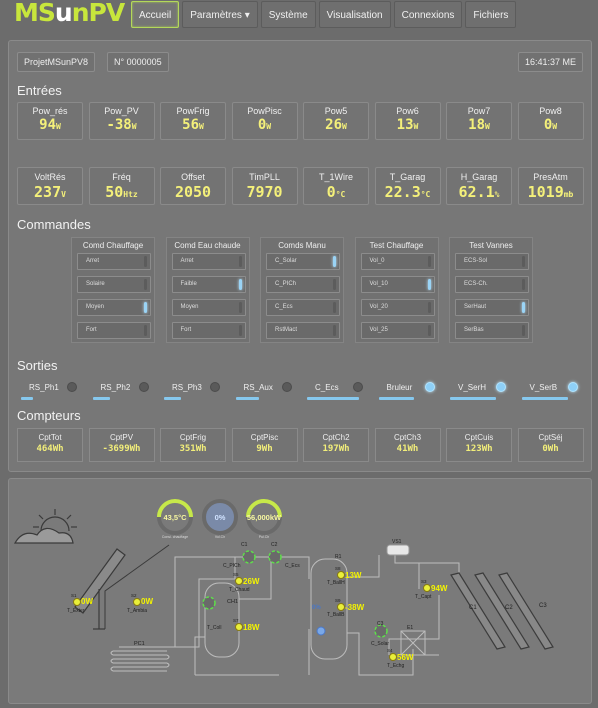 Image resolution: width=598 pixels, height=708 pixels. I want to click on command-group-4: Test Vannes ECS-Sol ECS-Ch. SerHaut SerBas, so click(491, 290).